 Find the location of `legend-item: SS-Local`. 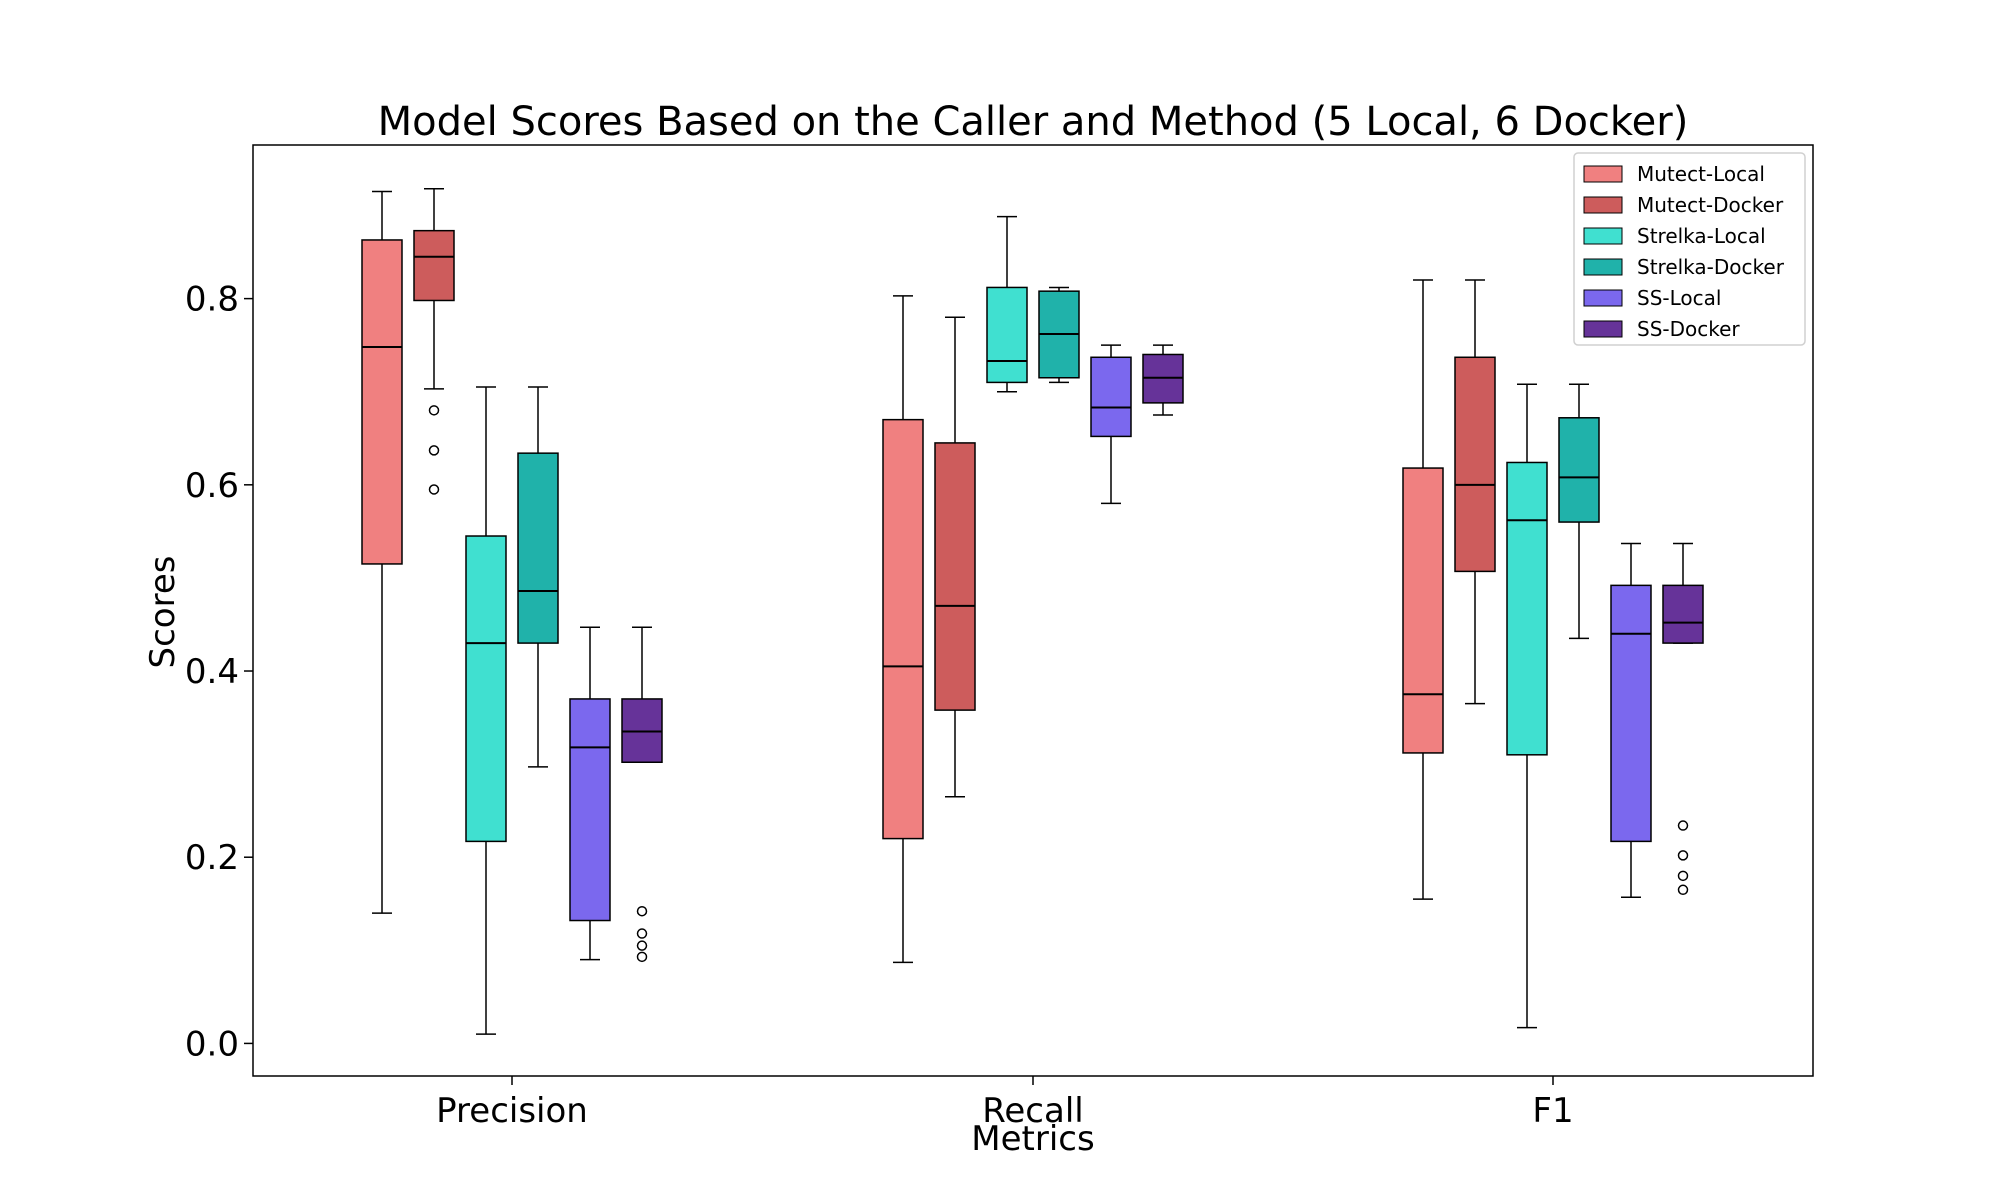

legend-item: SS-Local is located at coordinates (1652, 298).